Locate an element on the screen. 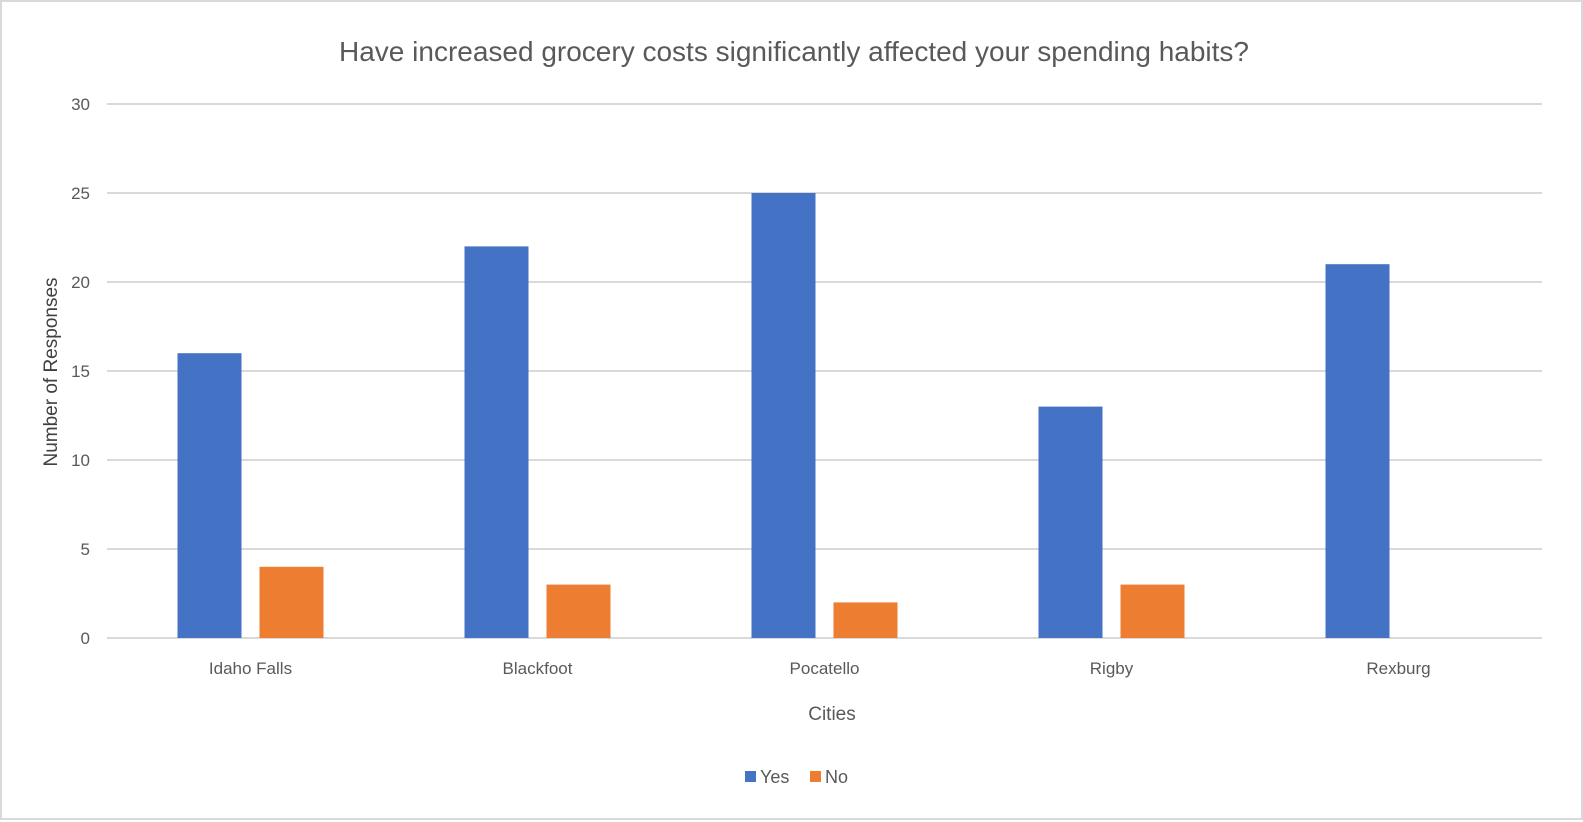 The image size is (1583, 822). bar-yes-idaho-falls is located at coordinates (209, 495).